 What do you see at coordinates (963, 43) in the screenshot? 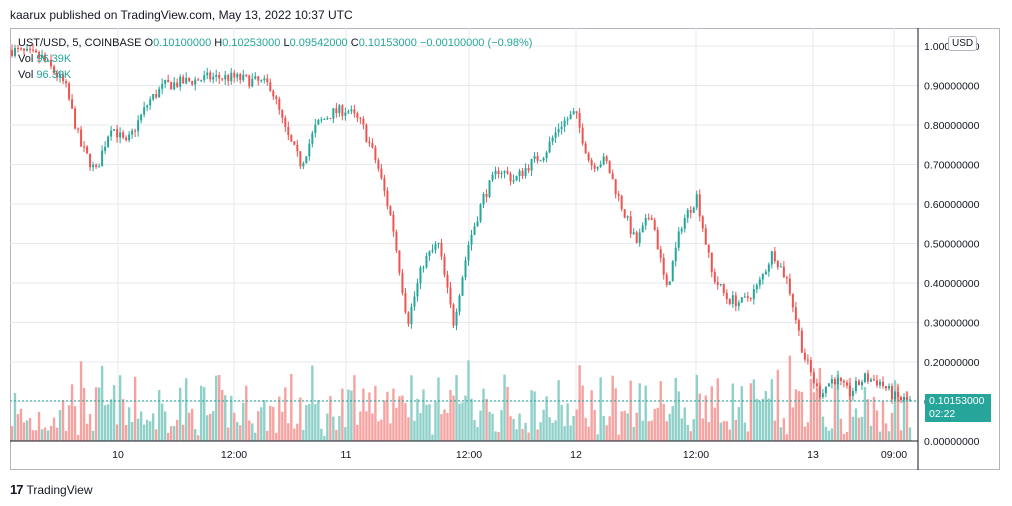
I see `currency-button: USD` at bounding box center [963, 43].